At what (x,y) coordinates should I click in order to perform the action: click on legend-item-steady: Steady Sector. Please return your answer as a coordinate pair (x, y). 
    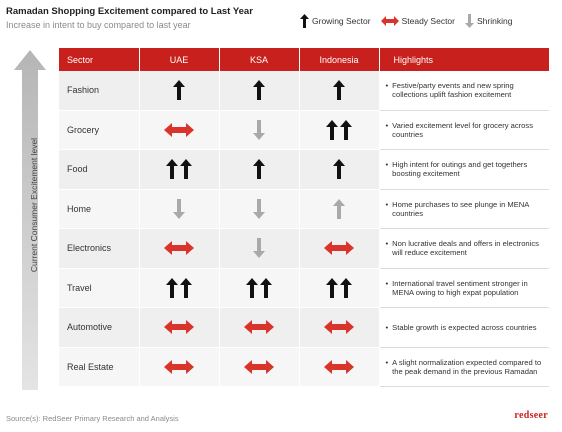
    Looking at the image, I should click on (417, 21).